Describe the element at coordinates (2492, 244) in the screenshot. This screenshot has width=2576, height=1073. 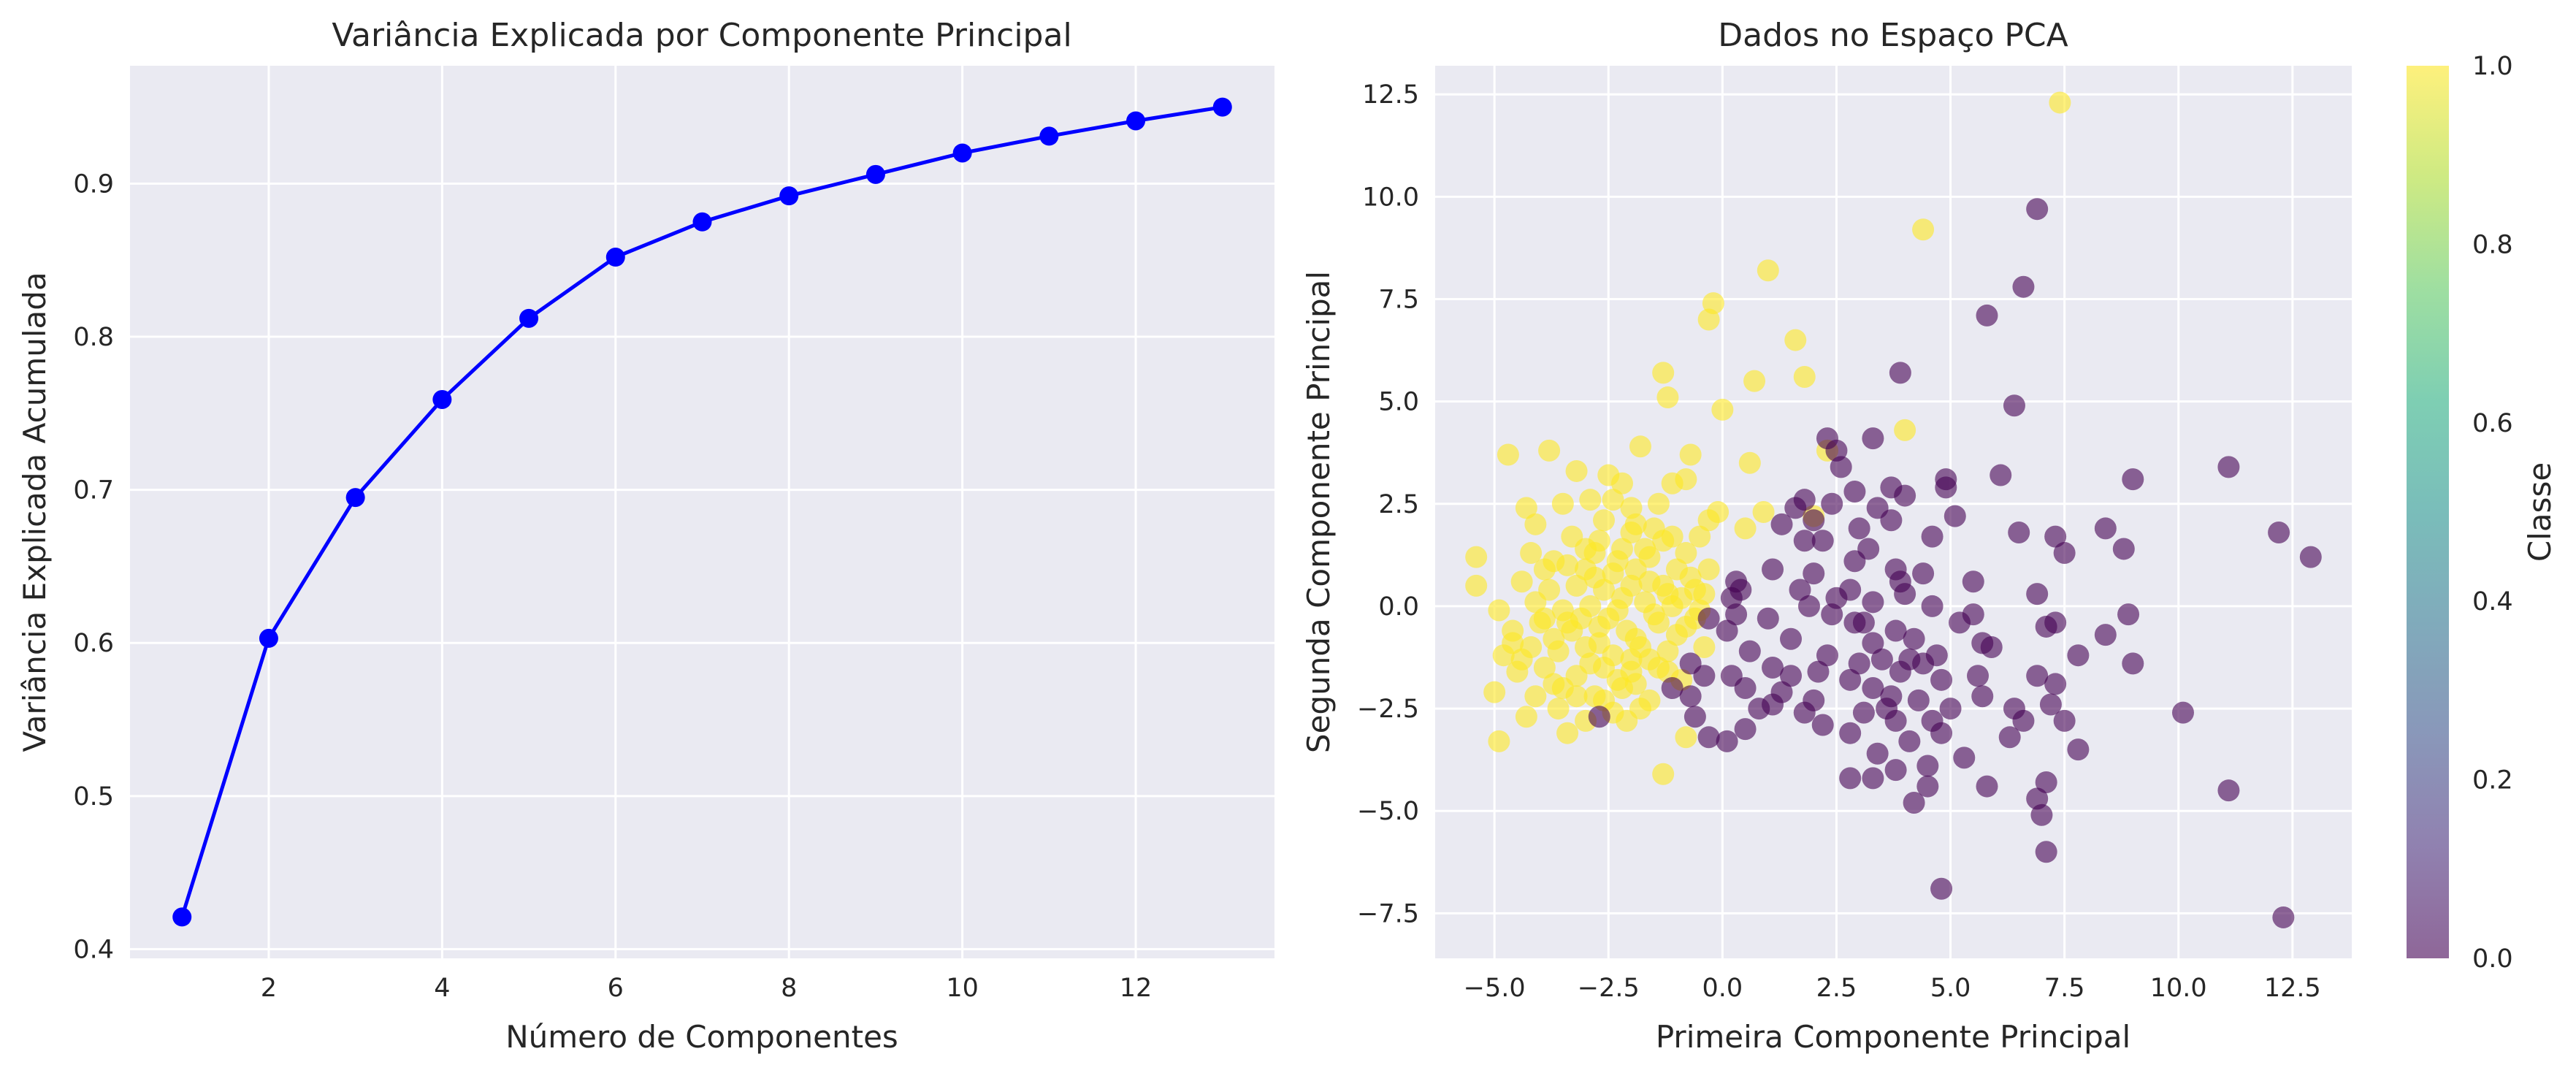
I see `colorbar-tick-label: 0.8` at that location.